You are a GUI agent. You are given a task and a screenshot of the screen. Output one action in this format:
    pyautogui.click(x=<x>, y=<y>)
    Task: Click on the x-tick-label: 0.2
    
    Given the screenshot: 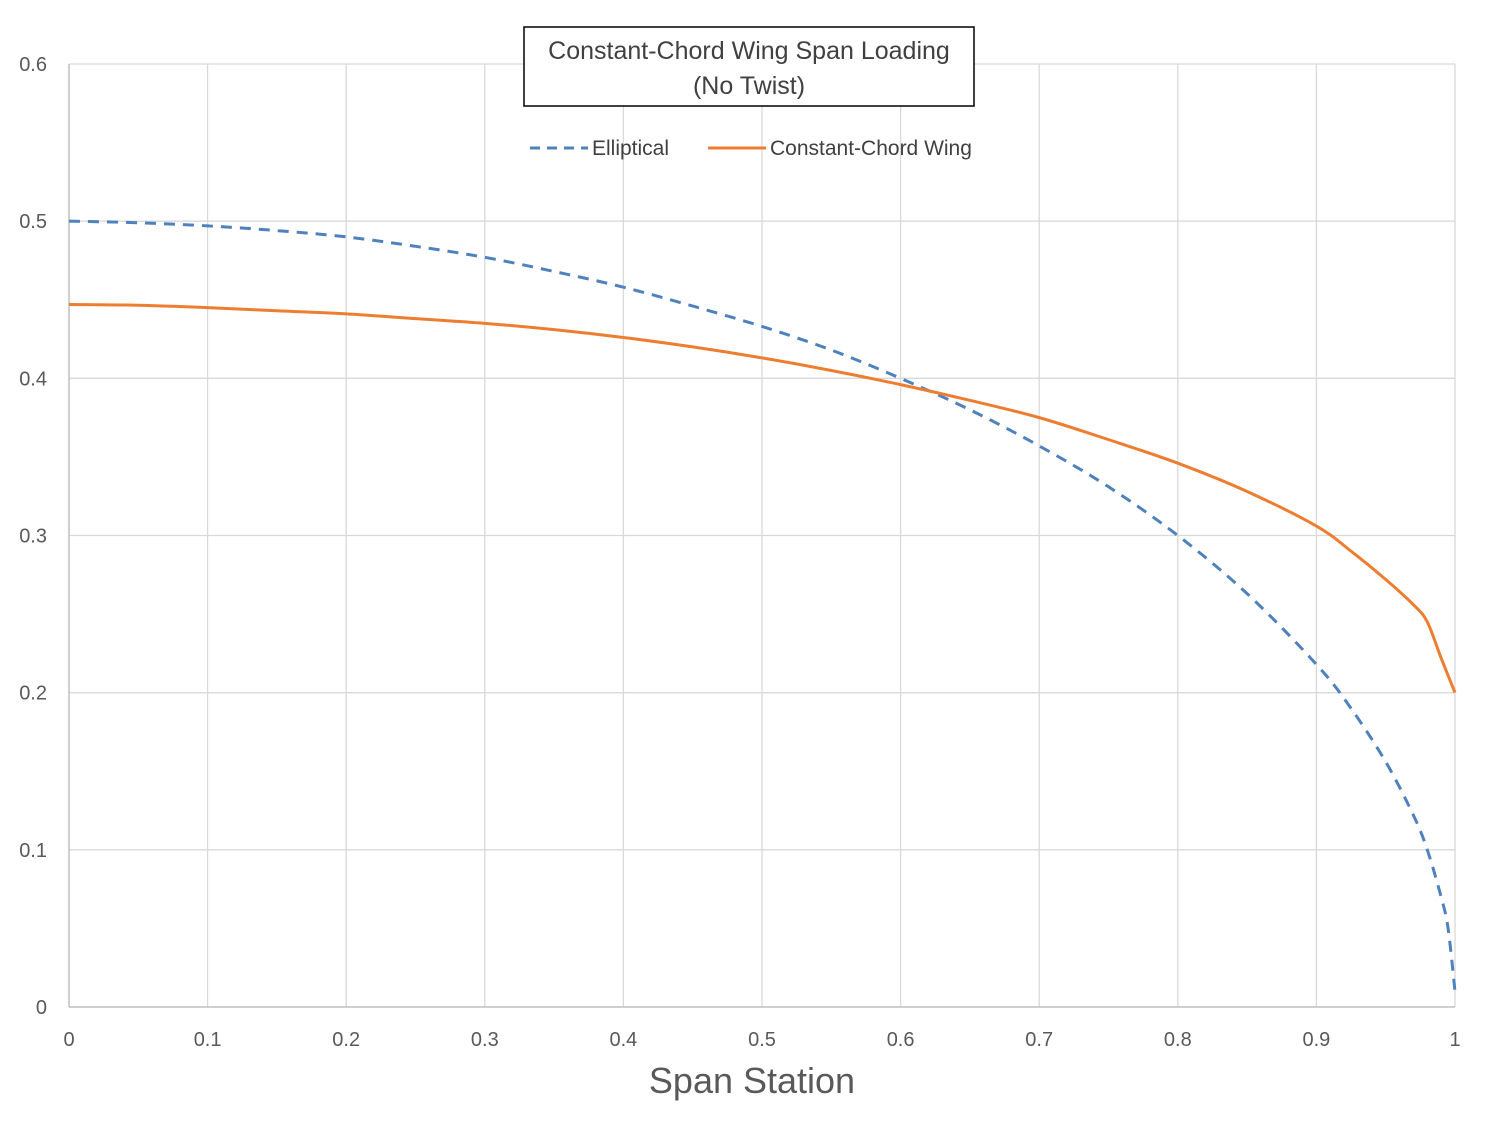 What is the action you would take?
    pyautogui.click(x=346, y=1040)
    